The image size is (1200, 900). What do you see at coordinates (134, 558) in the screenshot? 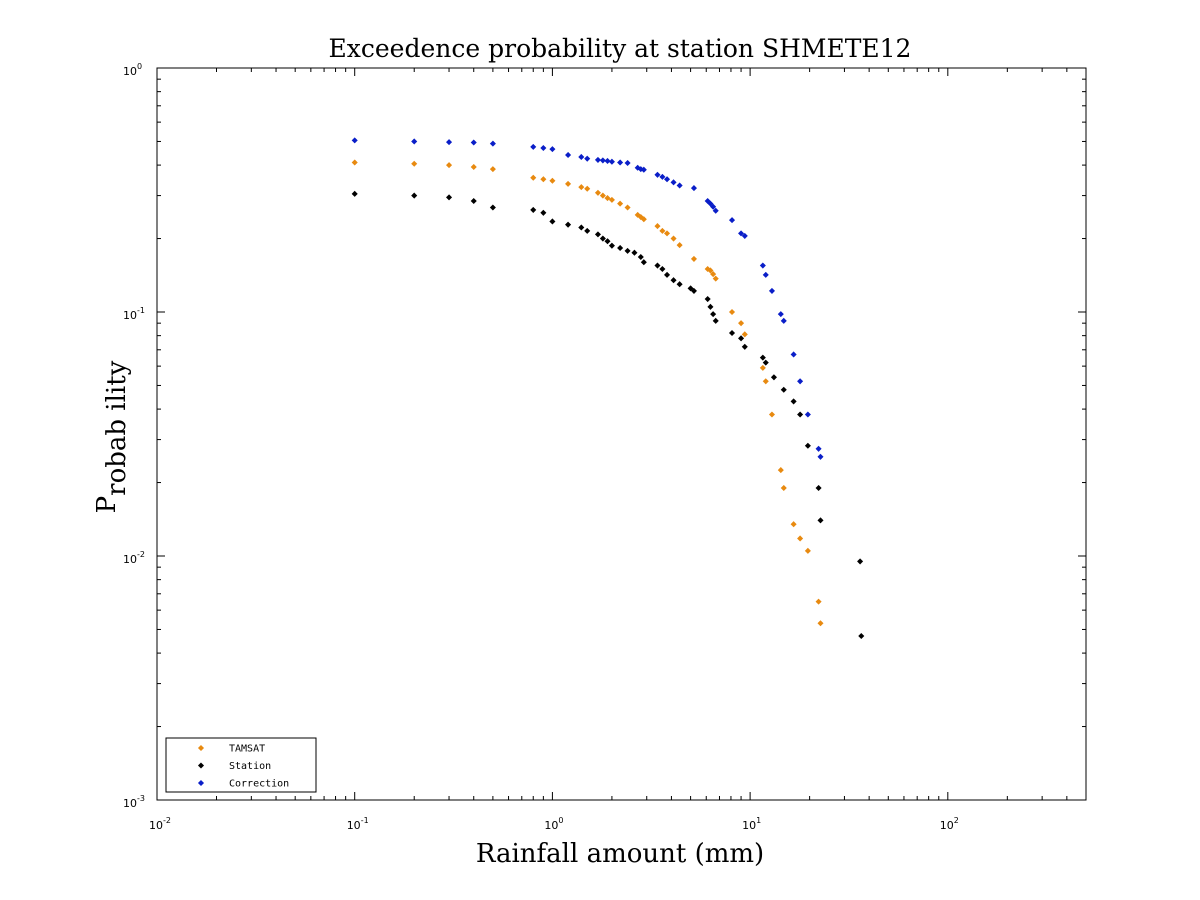
I see `y-tick-label: 10⁻²` at bounding box center [134, 558].